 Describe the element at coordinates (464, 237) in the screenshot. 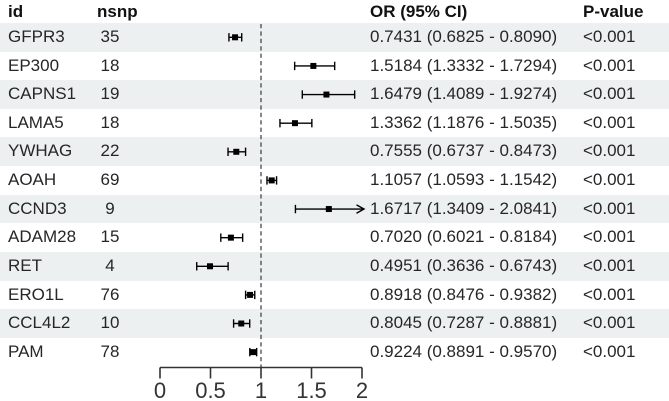

I see `or-ci-cell: 0.7020 (0.6021 - 0.8184)` at that location.